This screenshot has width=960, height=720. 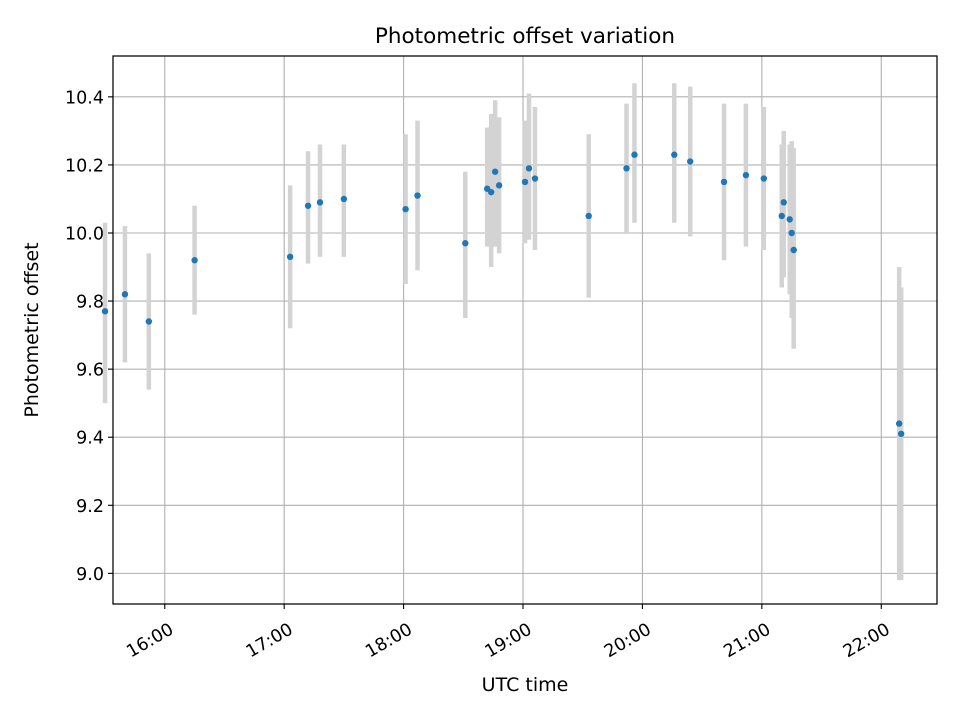 I want to click on chart-title: Photometric offset variation, so click(x=525, y=36).